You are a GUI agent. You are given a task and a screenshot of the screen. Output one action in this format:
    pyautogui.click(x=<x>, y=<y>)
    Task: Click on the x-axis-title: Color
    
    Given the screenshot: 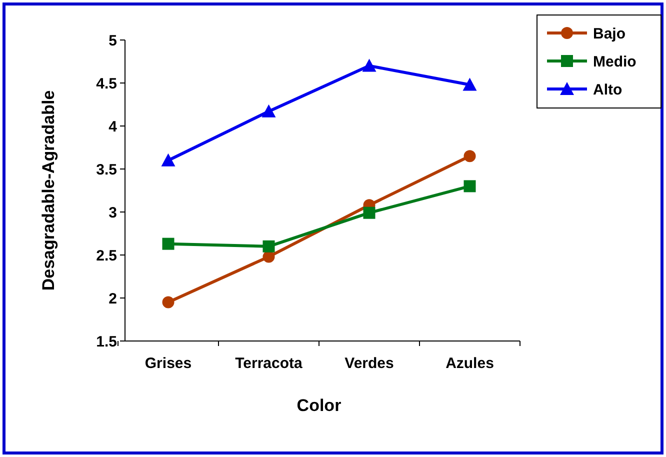 What is the action you would take?
    pyautogui.click(x=319, y=405)
    